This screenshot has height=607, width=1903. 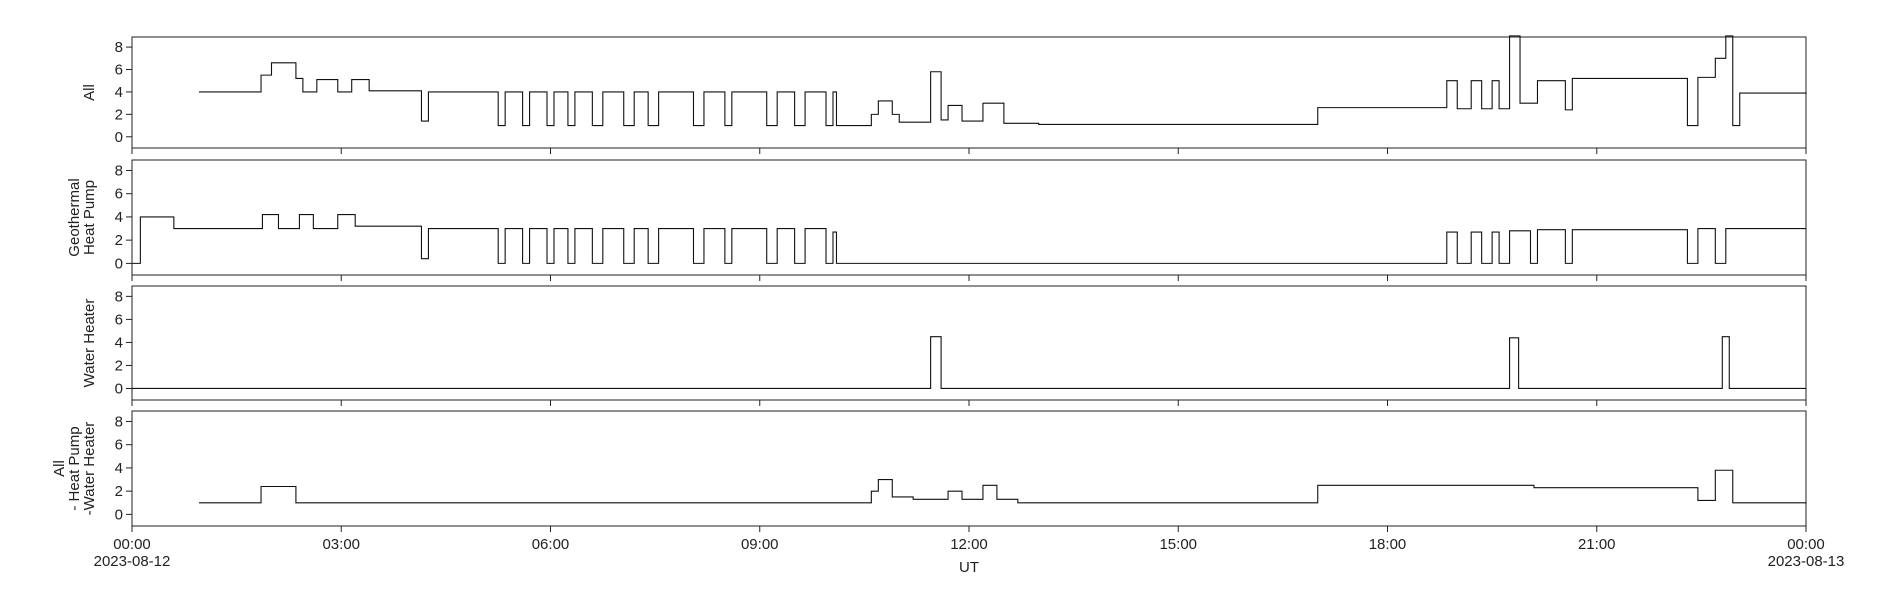 What do you see at coordinates (551, 544) in the screenshot?
I see `x-tick-label: 06:00` at bounding box center [551, 544].